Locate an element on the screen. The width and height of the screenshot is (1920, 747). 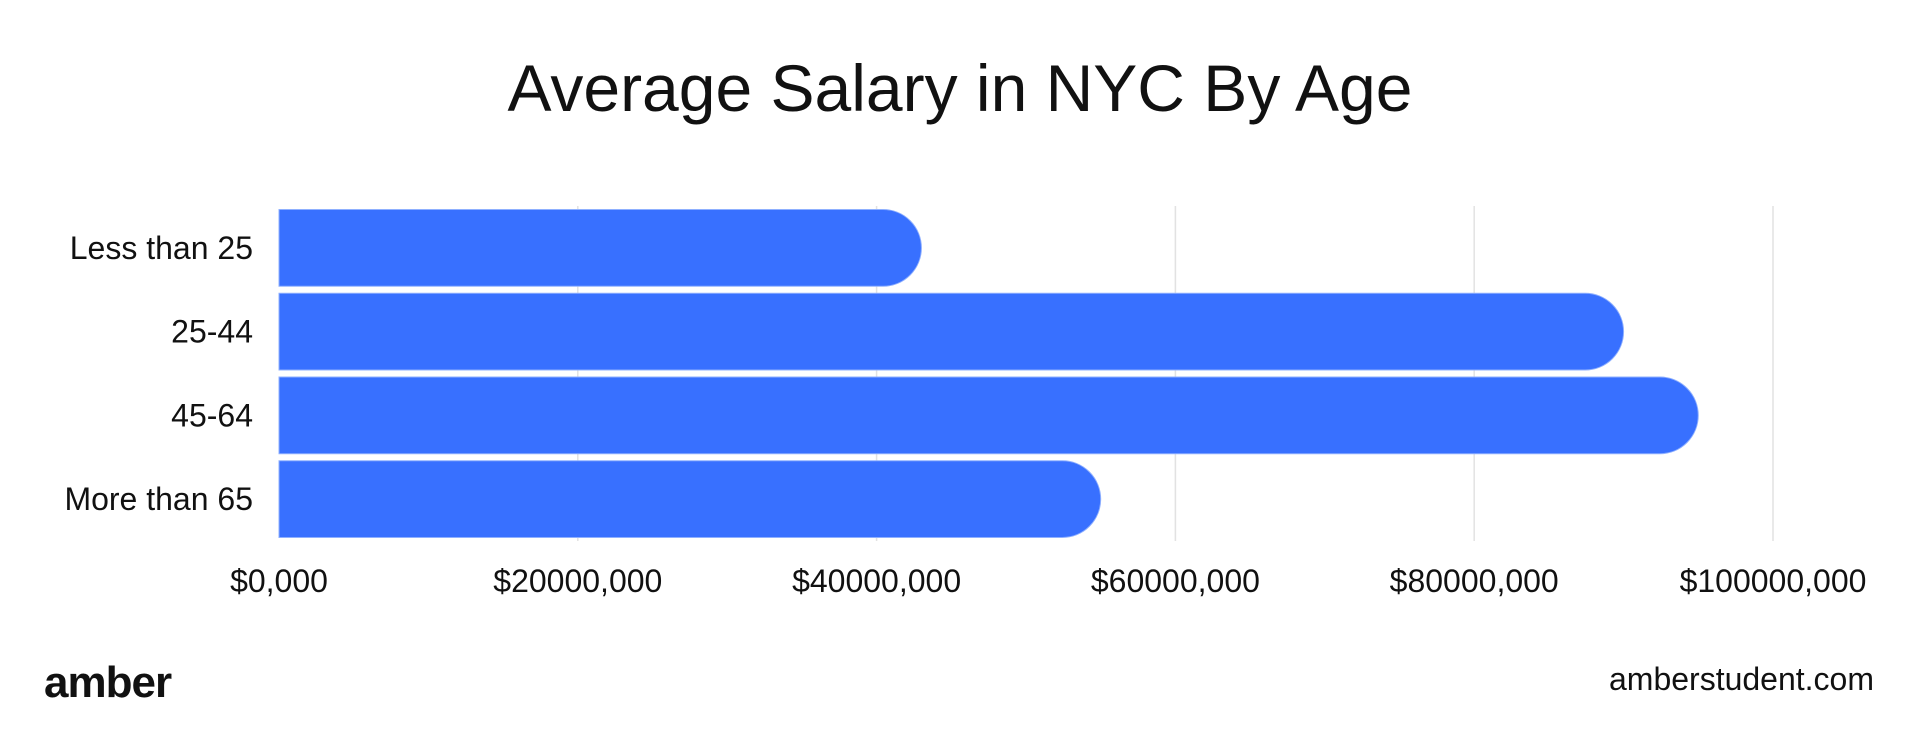
category-label: 25-44 is located at coordinates (212, 332).